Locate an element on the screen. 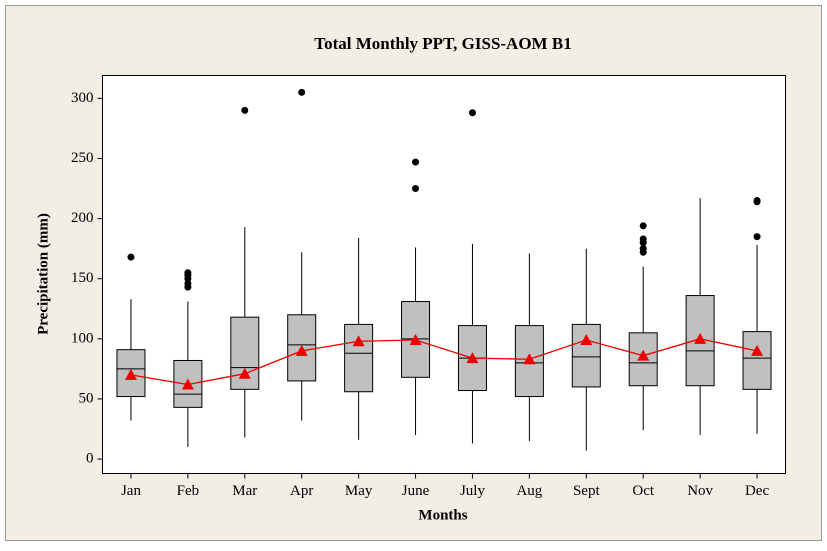  x-tick-label: Sept is located at coordinates (587, 491).